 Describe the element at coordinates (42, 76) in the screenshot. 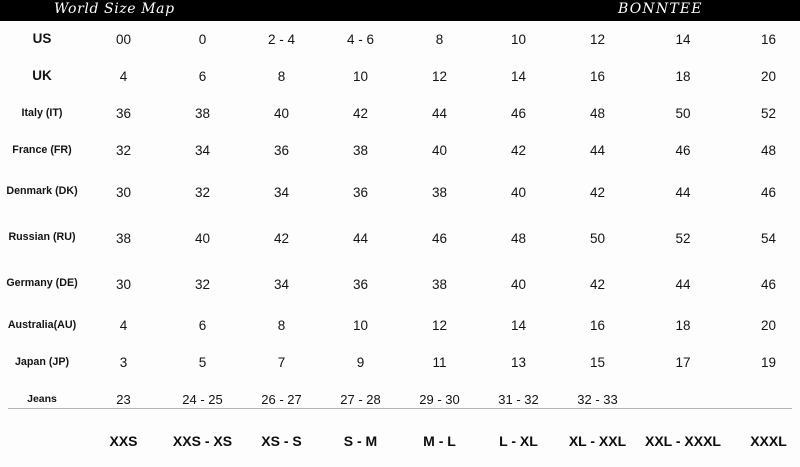

I see `row-label-uk: UK` at that location.